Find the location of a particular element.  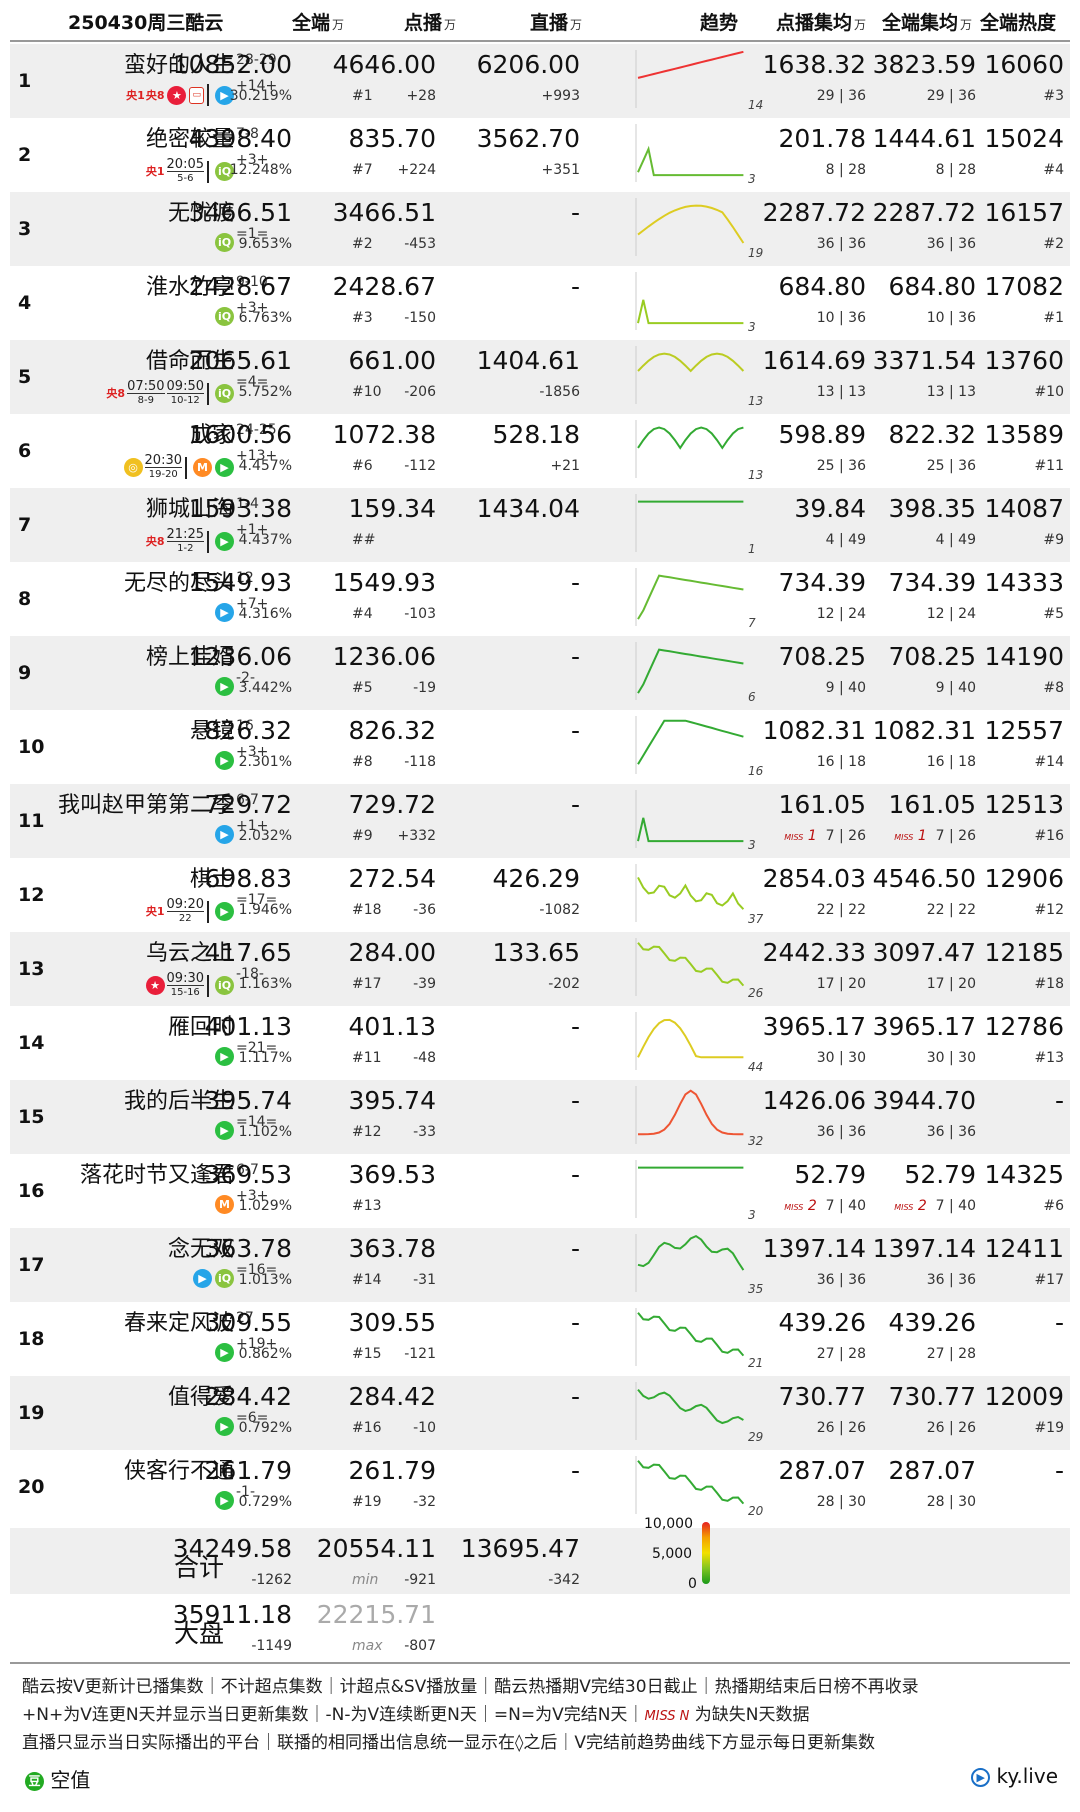

heat-value: - is located at coordinates (1059, 1100).